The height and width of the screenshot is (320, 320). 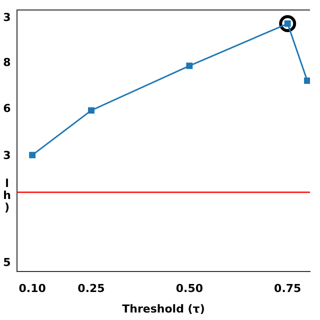 What do you see at coordinates (7, 195) in the screenshot?
I see `text: l h )` at bounding box center [7, 195].